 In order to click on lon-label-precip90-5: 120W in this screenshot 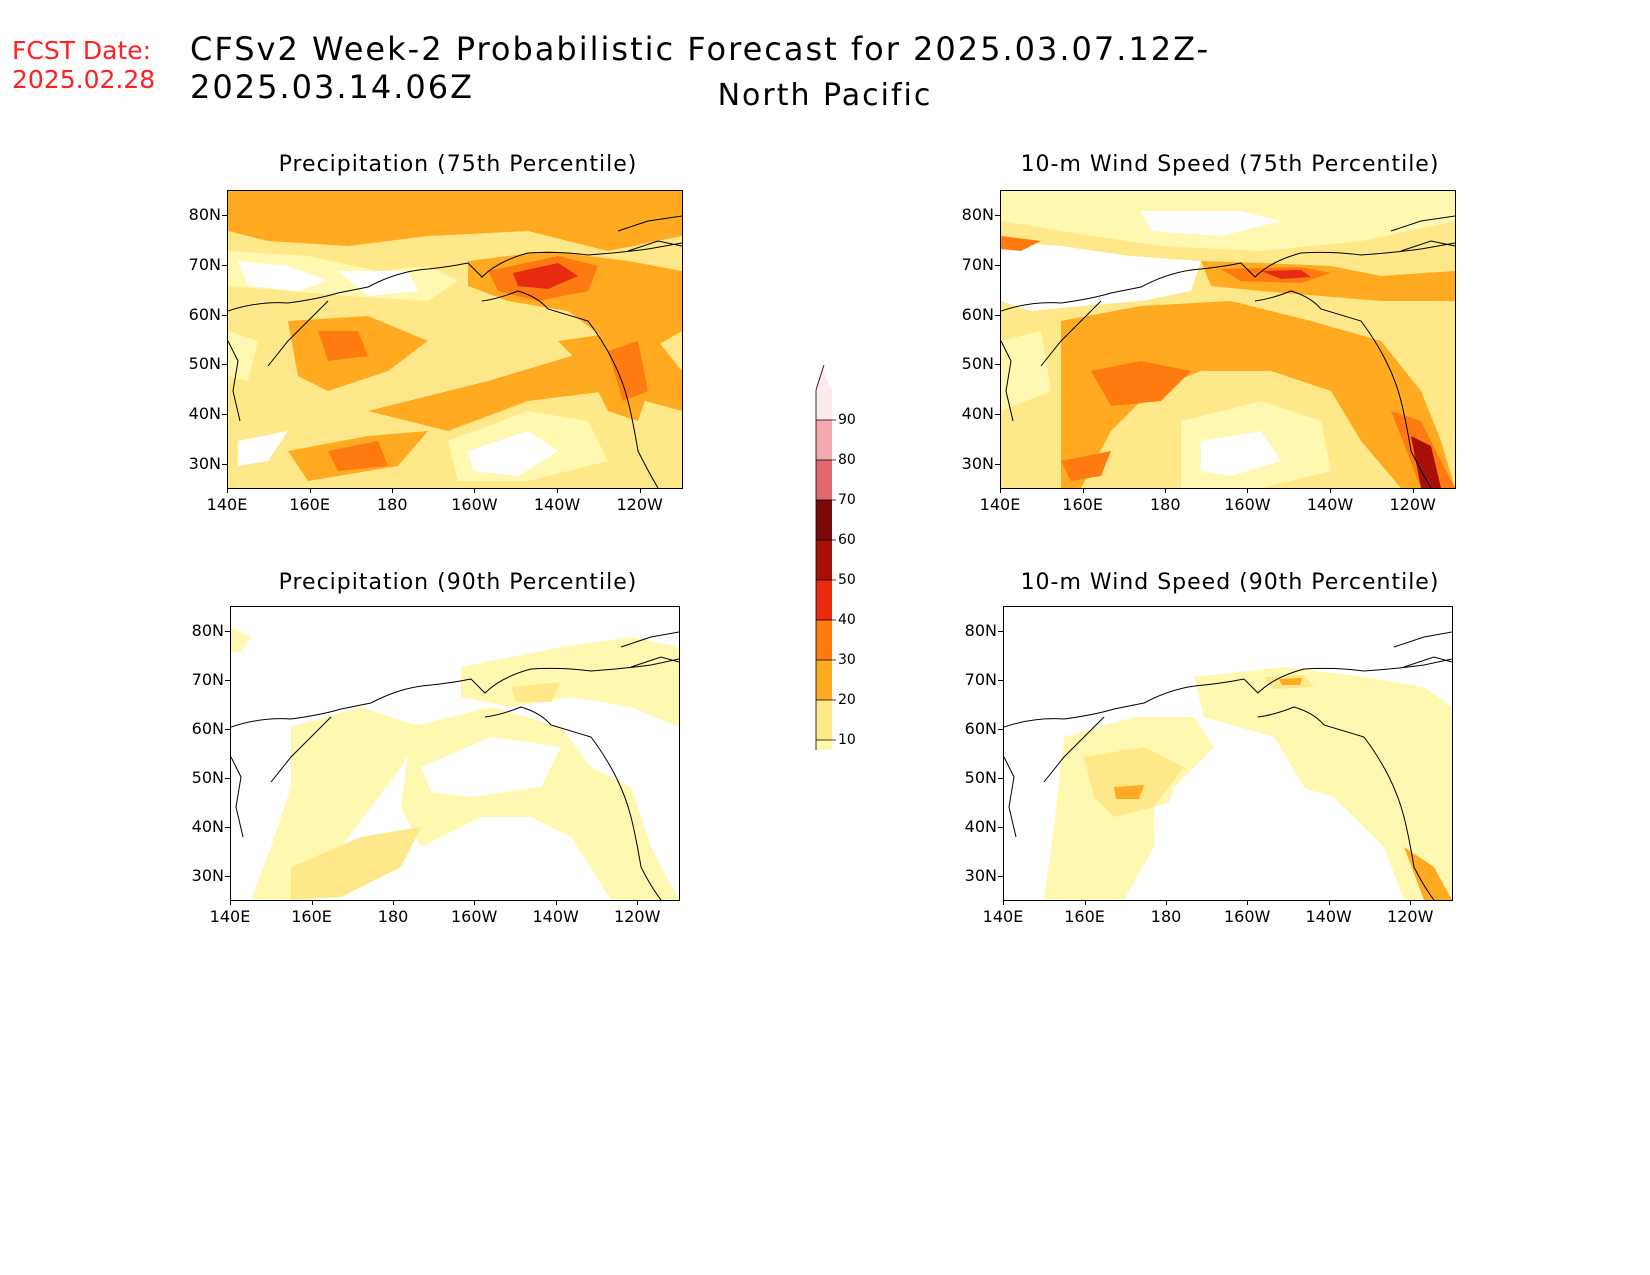, I will do `click(637, 916)`.